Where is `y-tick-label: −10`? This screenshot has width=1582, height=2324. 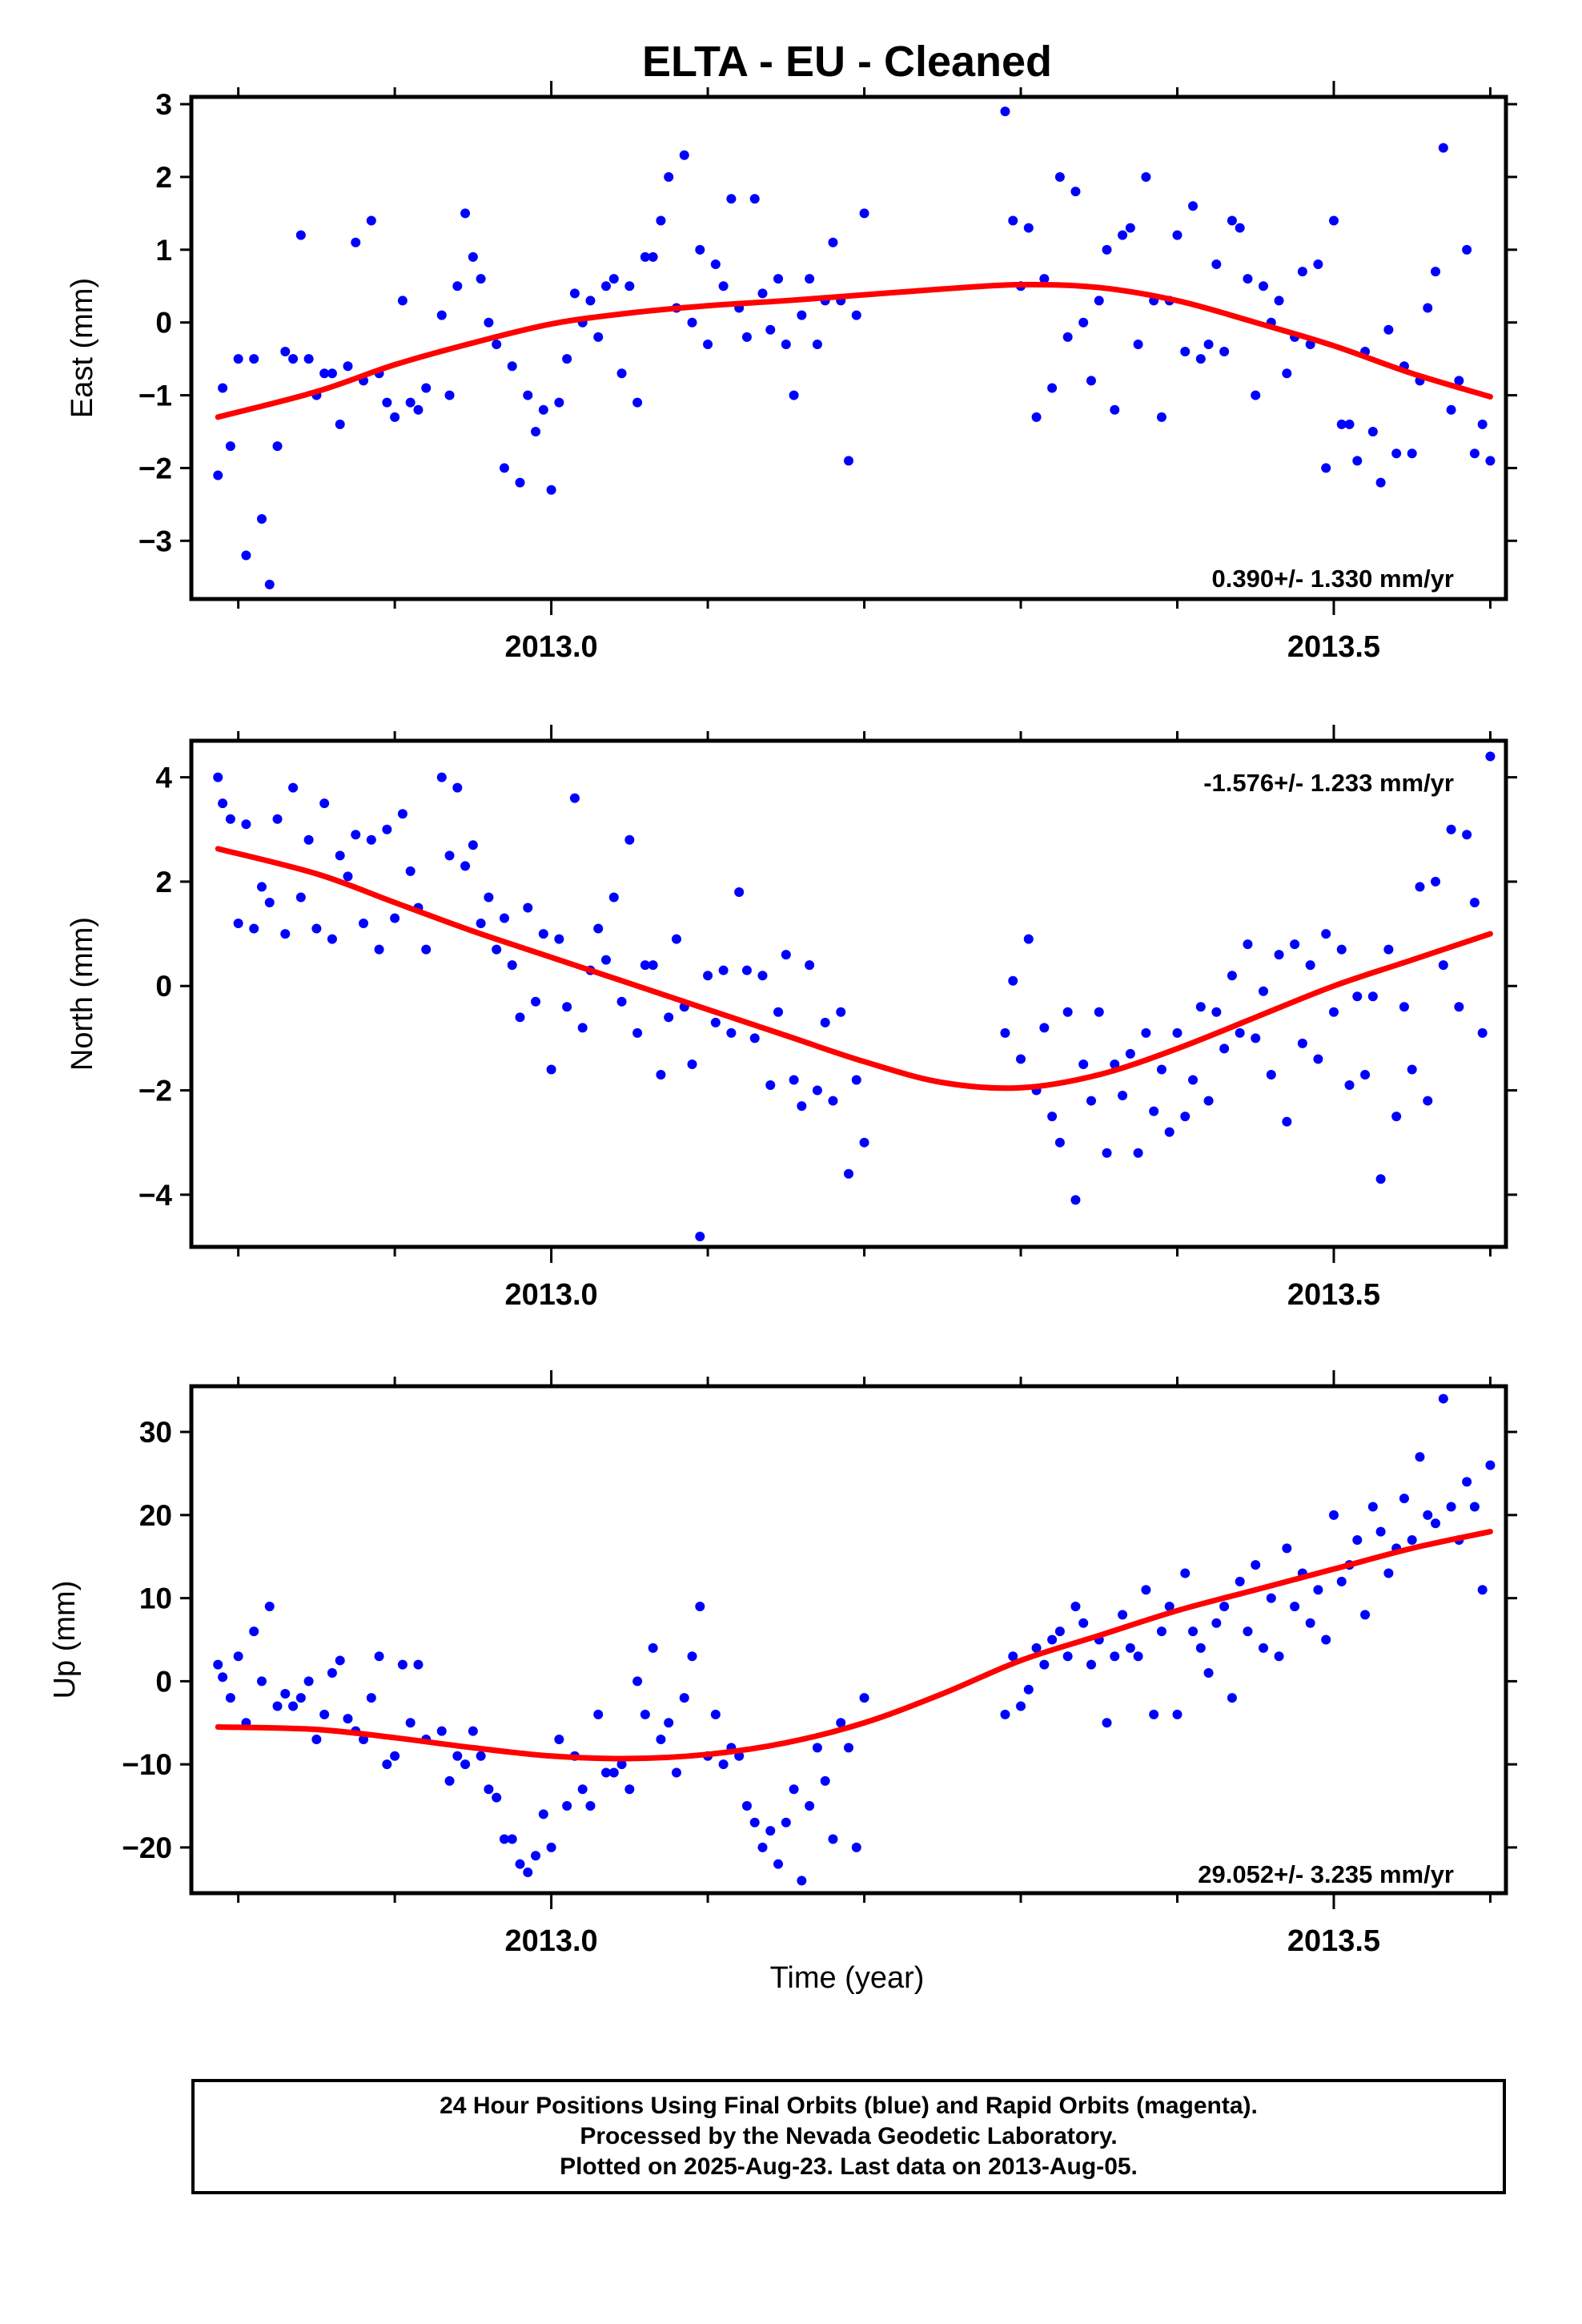
y-tick-label: −10 is located at coordinates (147, 1765).